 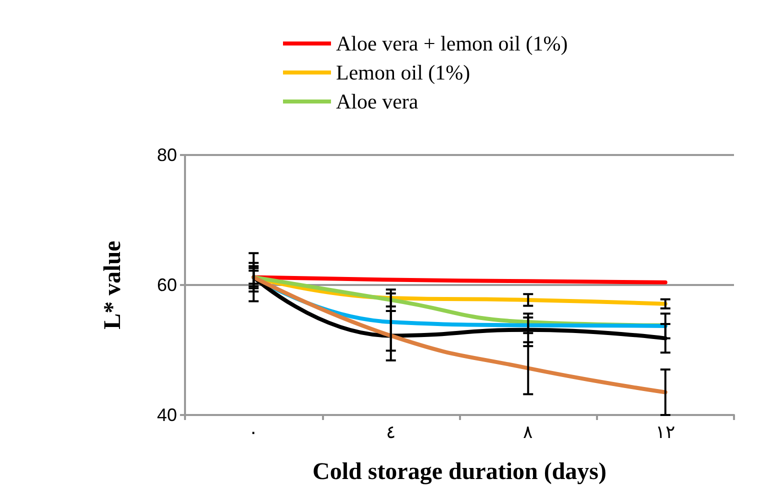 I want to click on y-tick-label: 80, so click(x=166, y=155).